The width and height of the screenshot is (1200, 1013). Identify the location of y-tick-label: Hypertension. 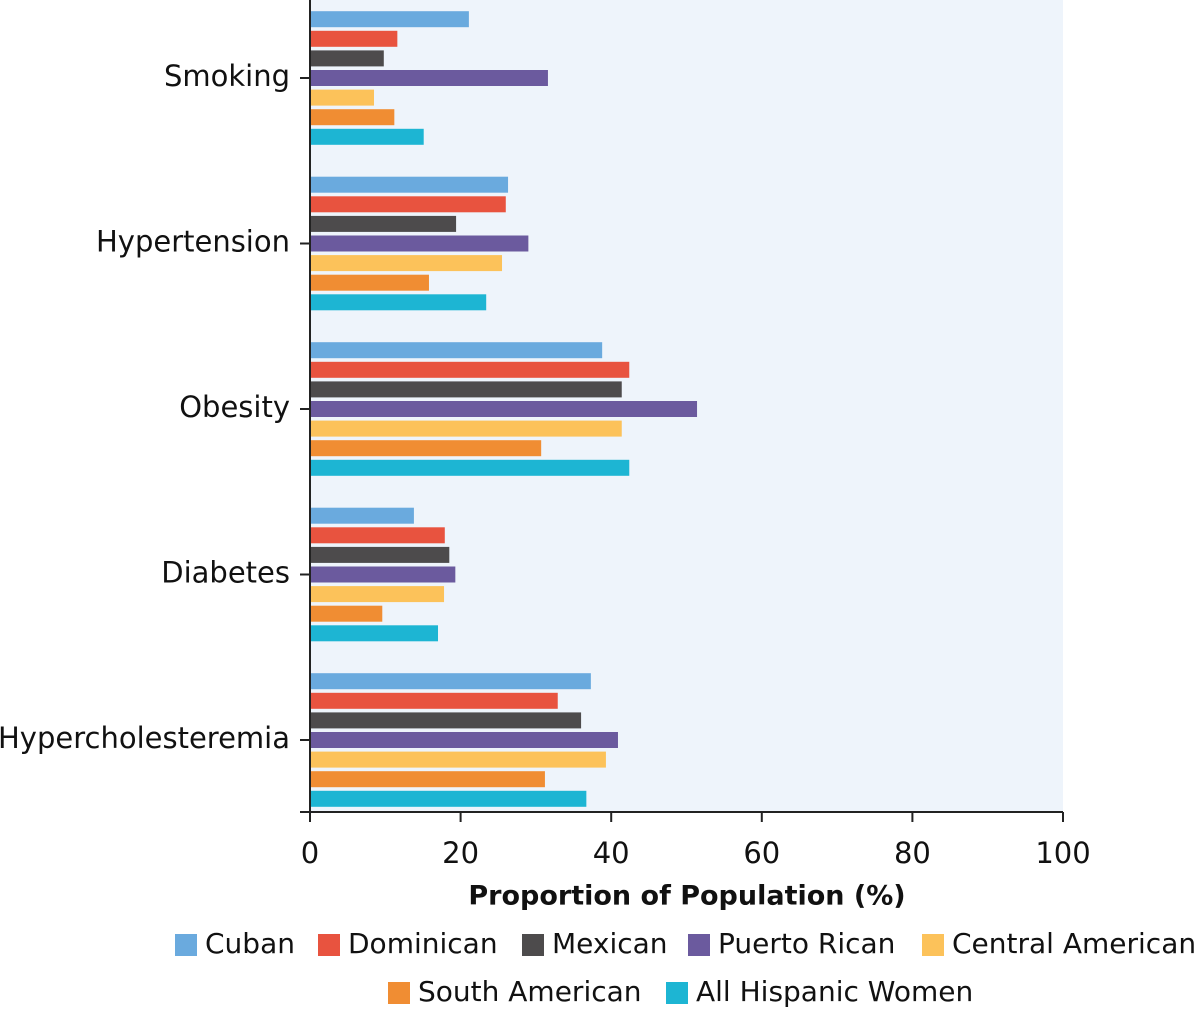
(193, 242).